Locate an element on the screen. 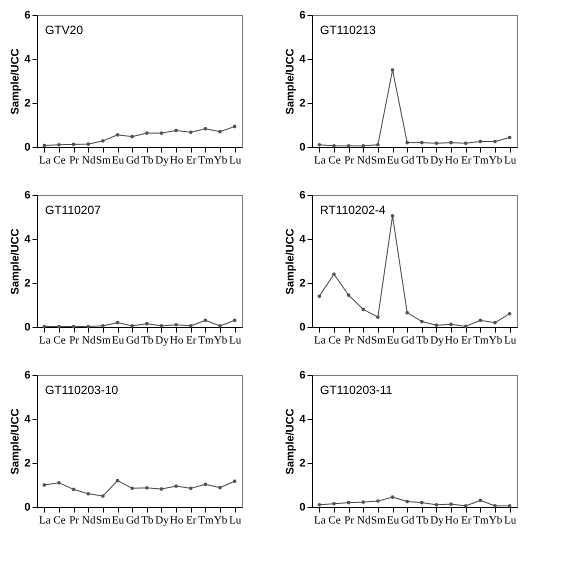 The width and height of the screenshot is (577, 585). text: GT110207 is located at coordinates (73, 210).